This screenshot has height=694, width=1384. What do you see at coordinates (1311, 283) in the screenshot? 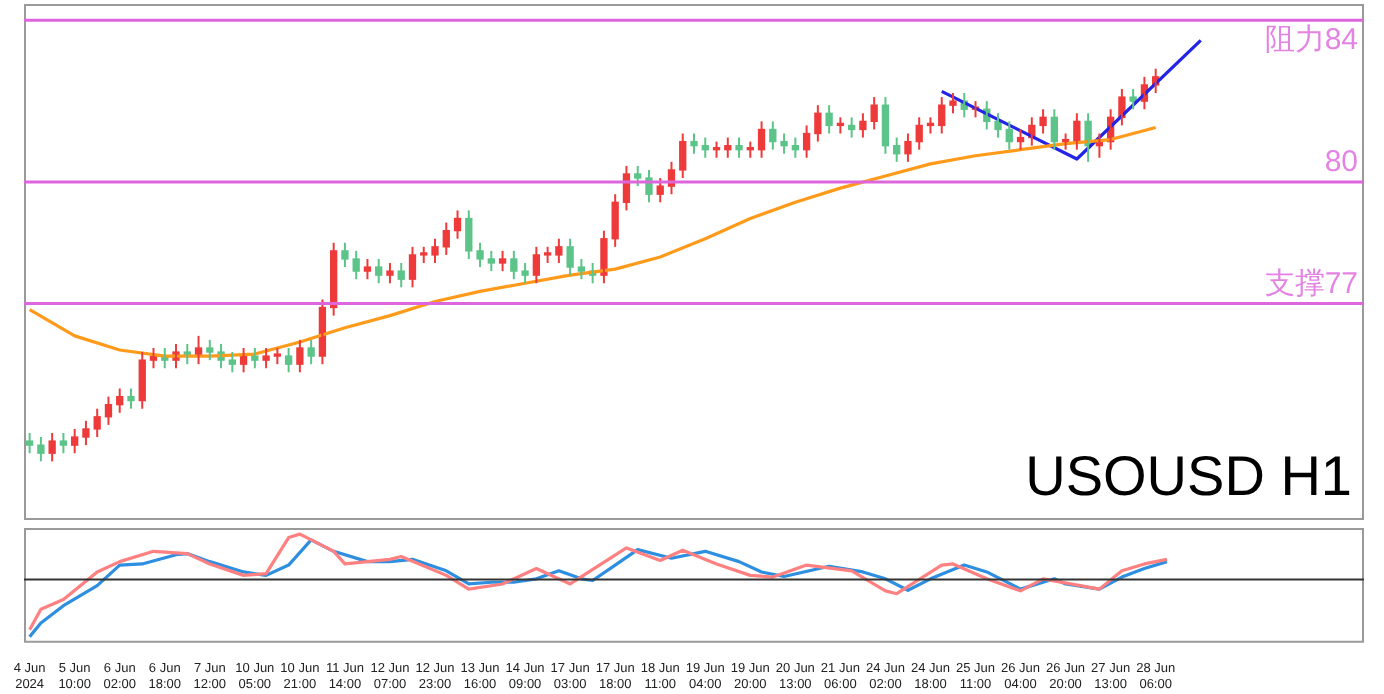
I see `ref-line-label: 支撑77` at bounding box center [1311, 283].